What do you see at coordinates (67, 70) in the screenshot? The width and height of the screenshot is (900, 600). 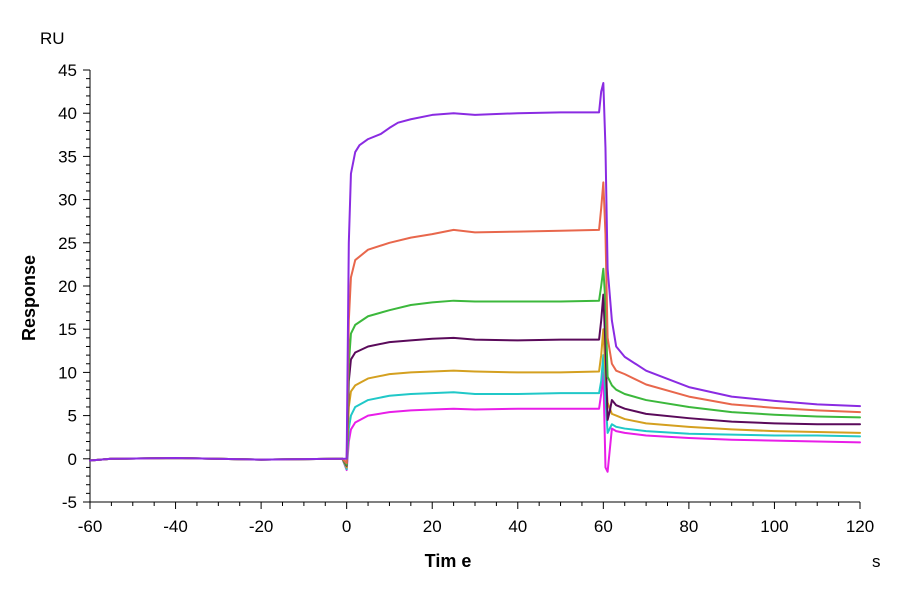 I see `y-tick-label: 45` at bounding box center [67, 70].